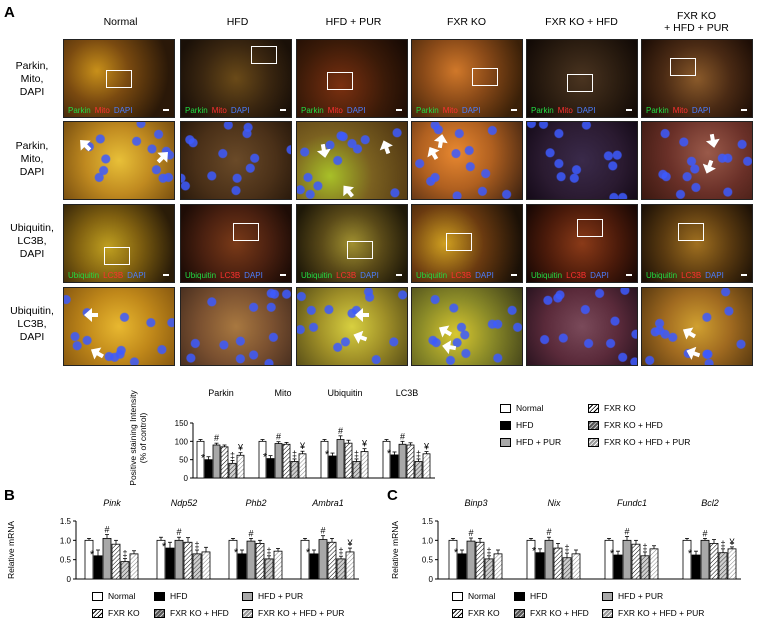 Image resolution: width=761 pixels, height=628 pixels. What do you see at coordinates (143, 438) in the screenshot?
I see `y-axis-label: (% of control)` at bounding box center [143, 438].